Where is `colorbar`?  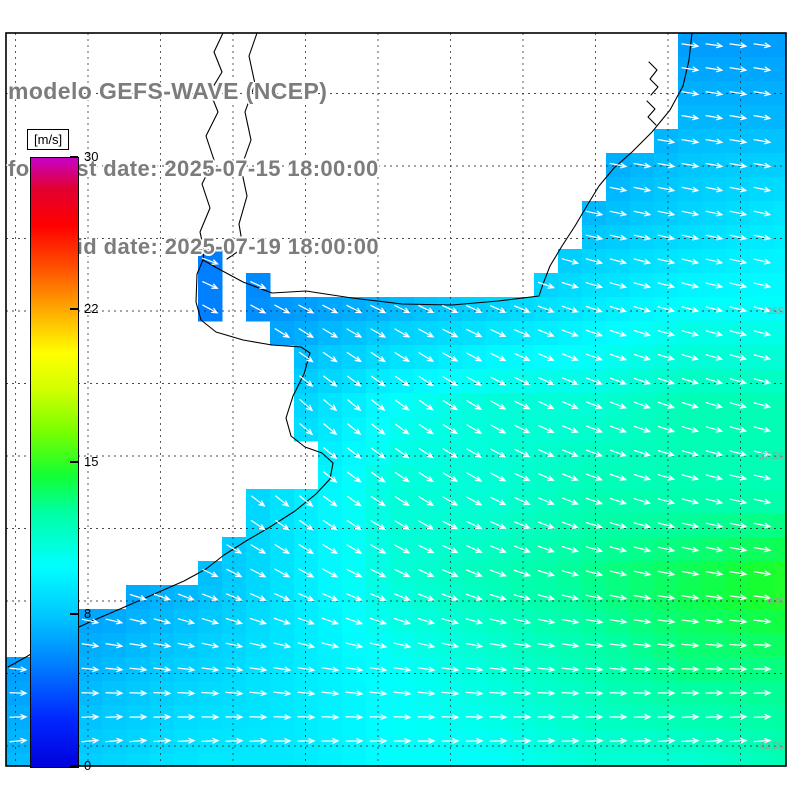
colorbar is located at coordinates (54, 462).